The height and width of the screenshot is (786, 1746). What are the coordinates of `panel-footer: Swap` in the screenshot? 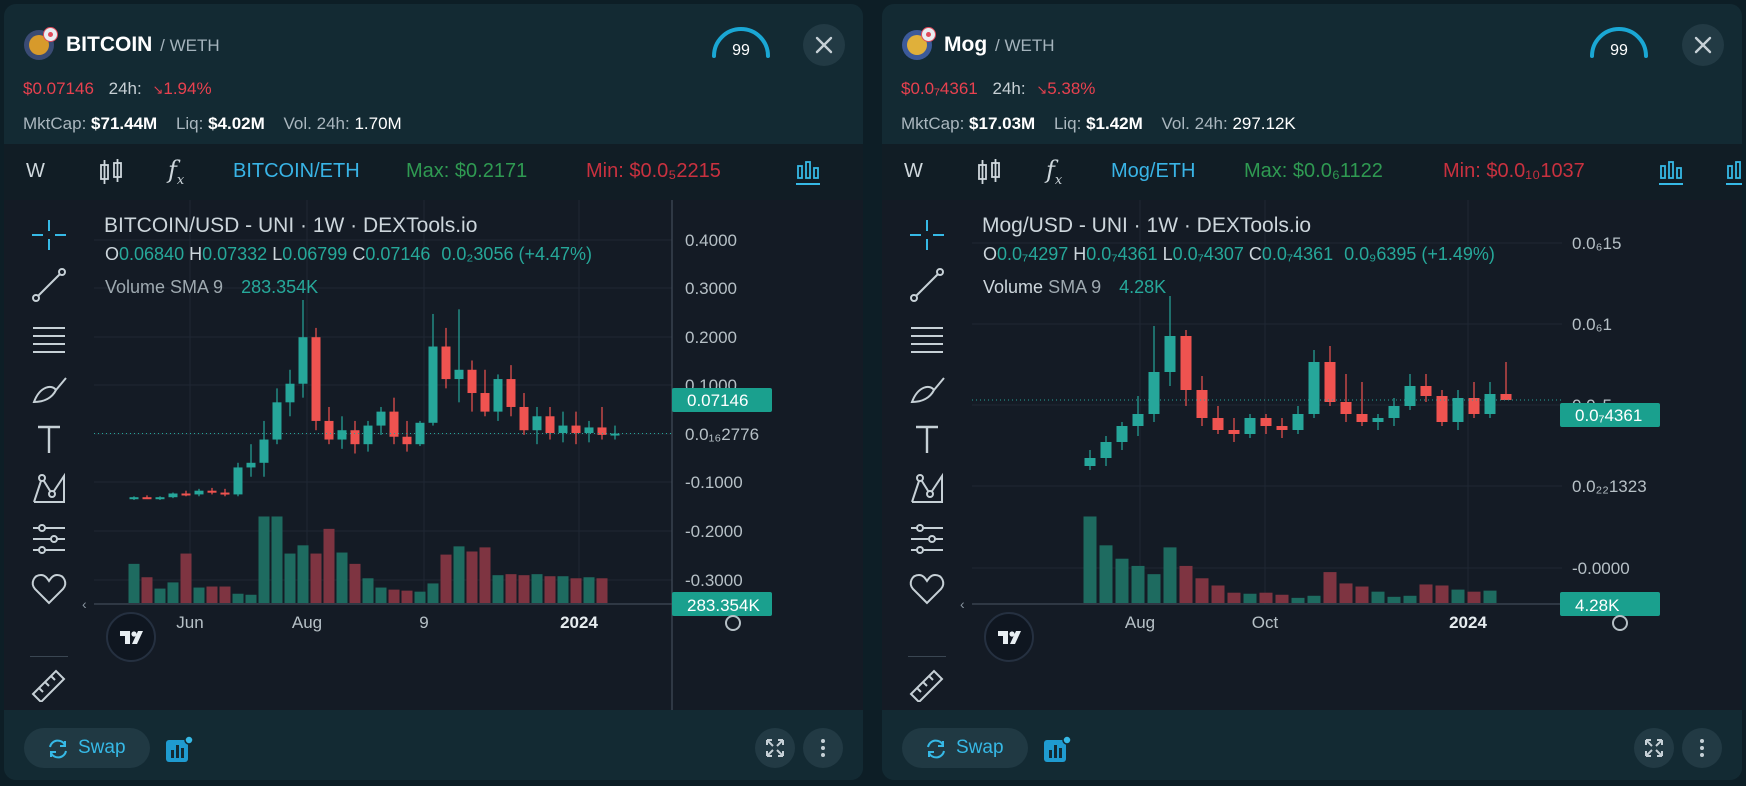 It's located at (1312, 745).